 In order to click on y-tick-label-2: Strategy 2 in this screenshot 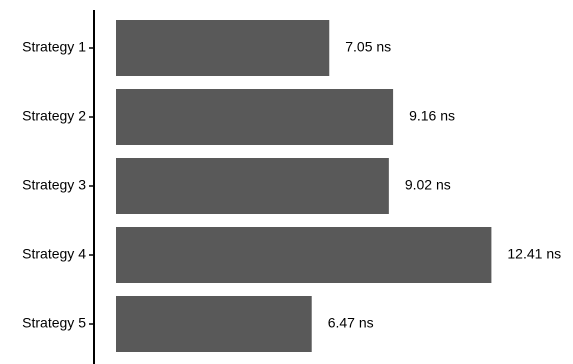, I will do `click(54, 116)`.